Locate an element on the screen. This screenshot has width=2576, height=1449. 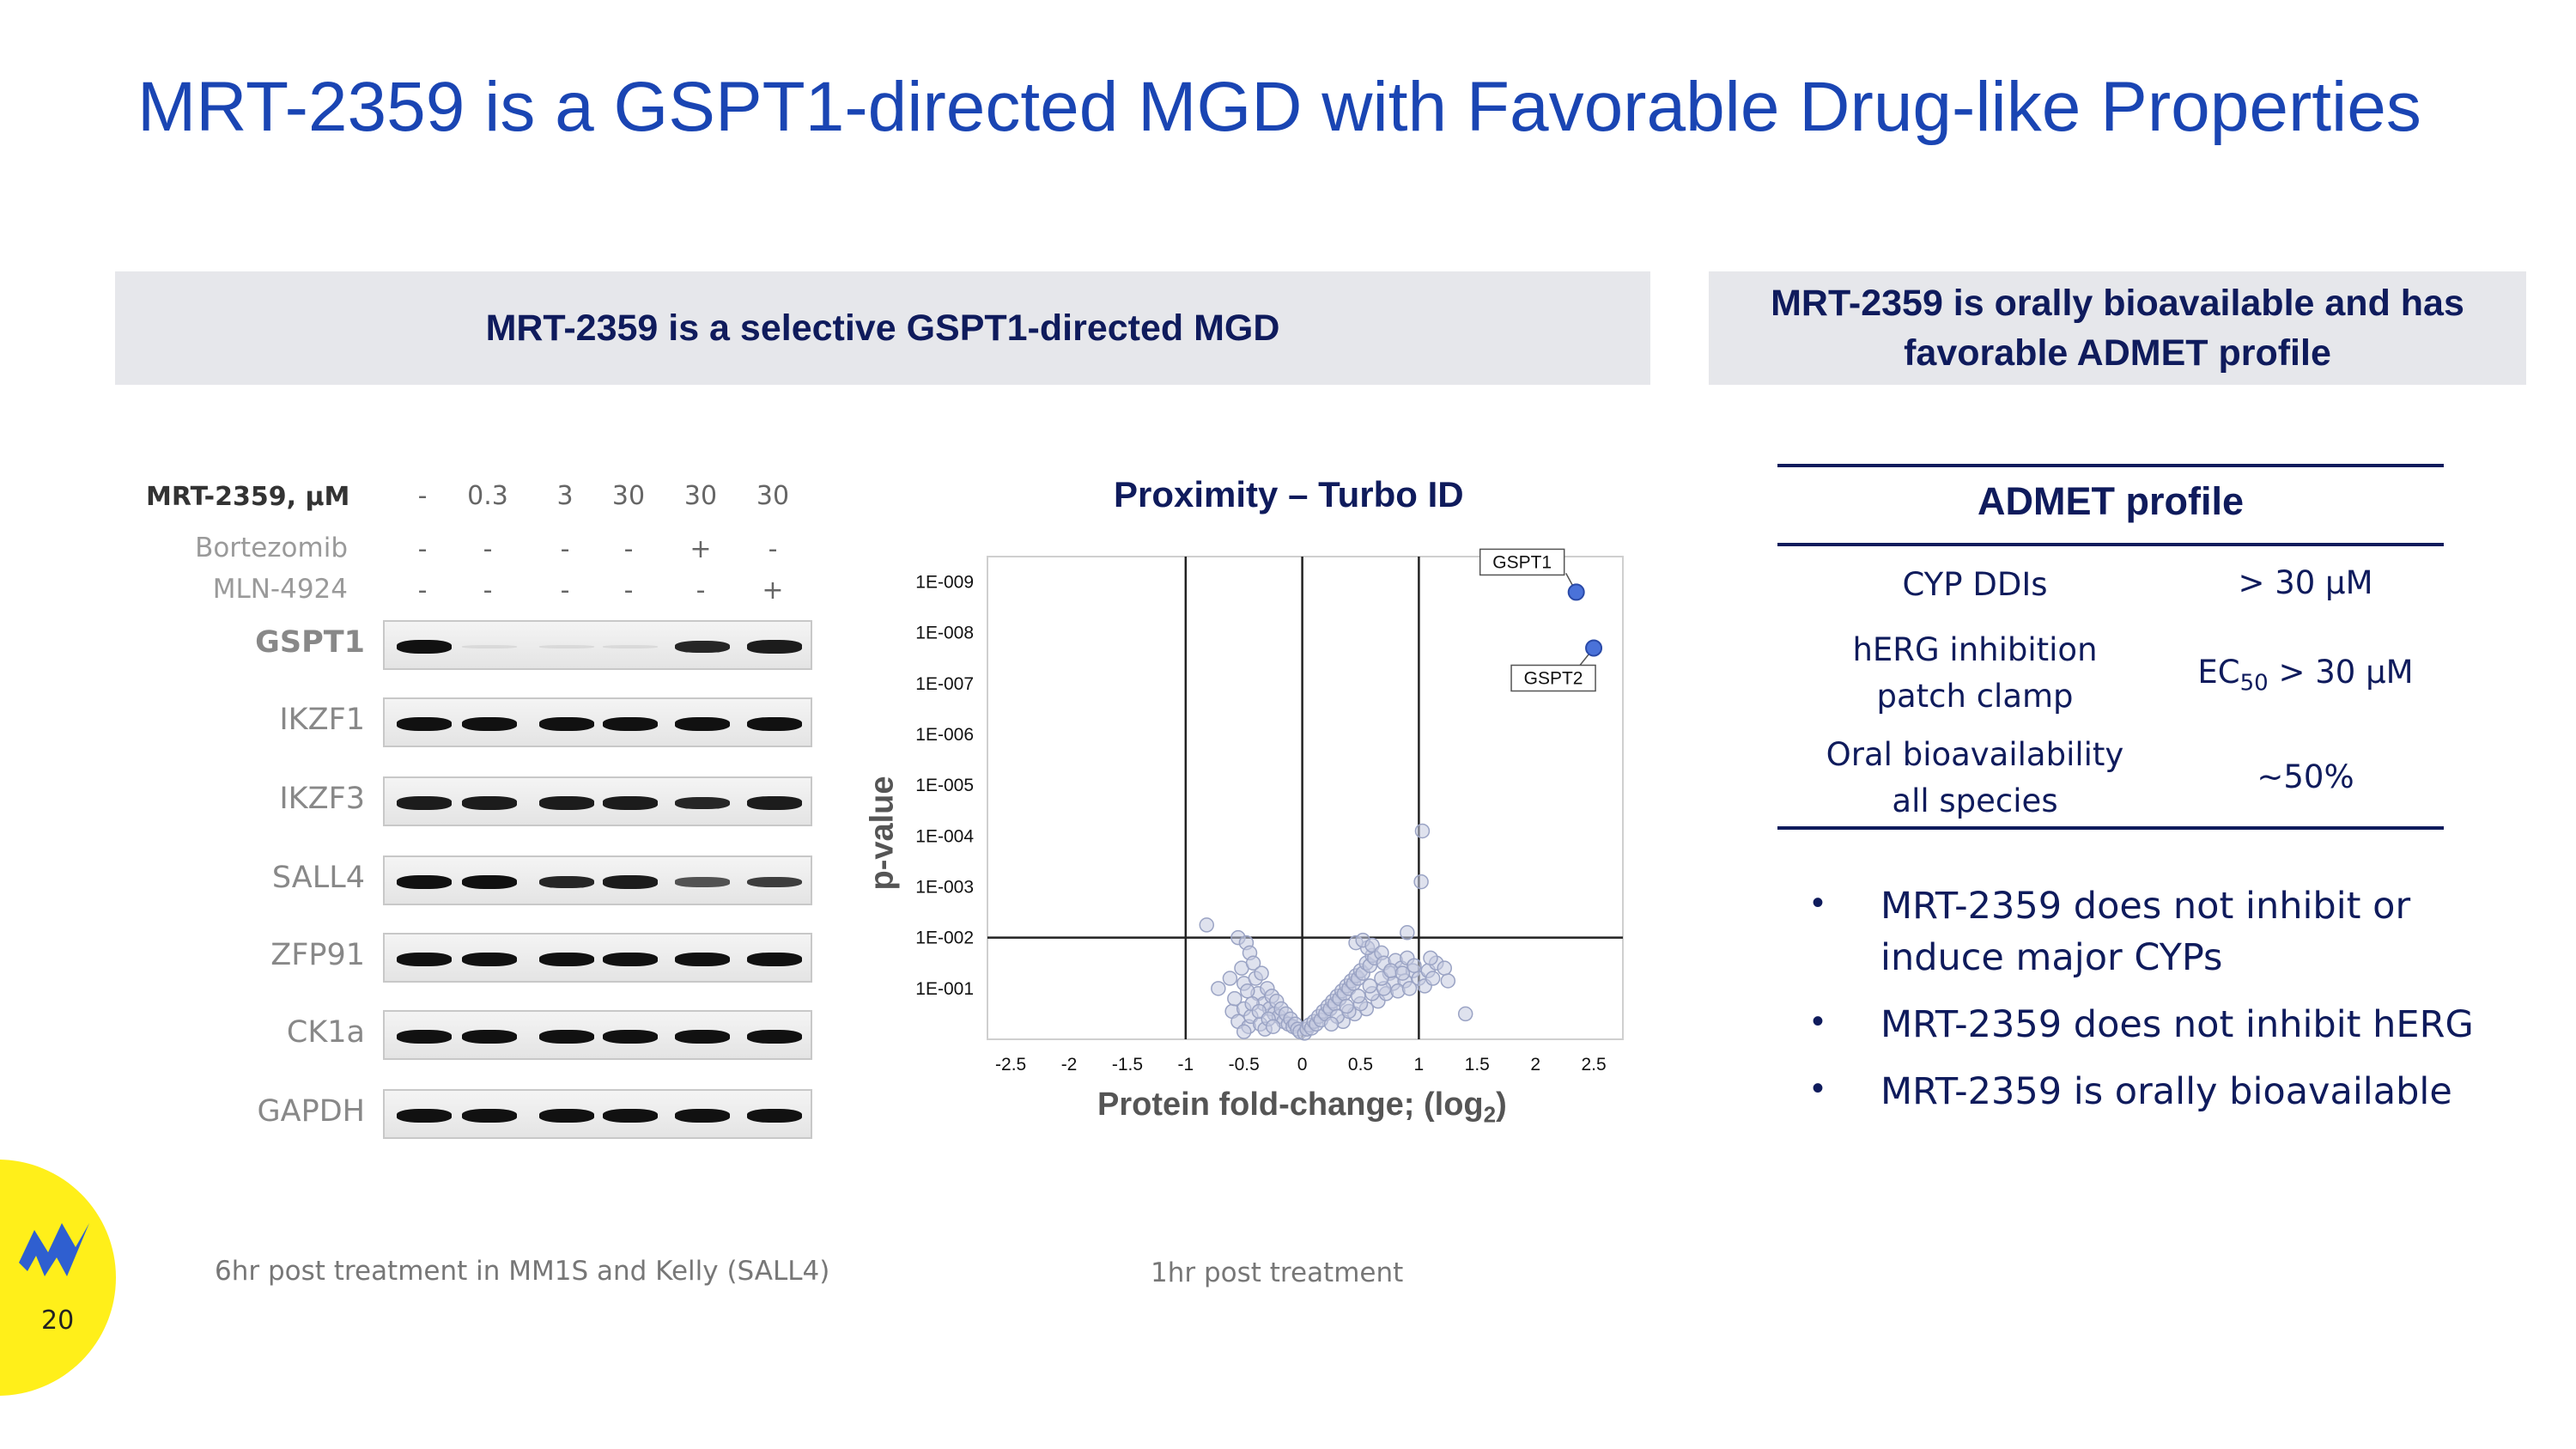
protein-label: GSPT1 is located at coordinates (310, 642).